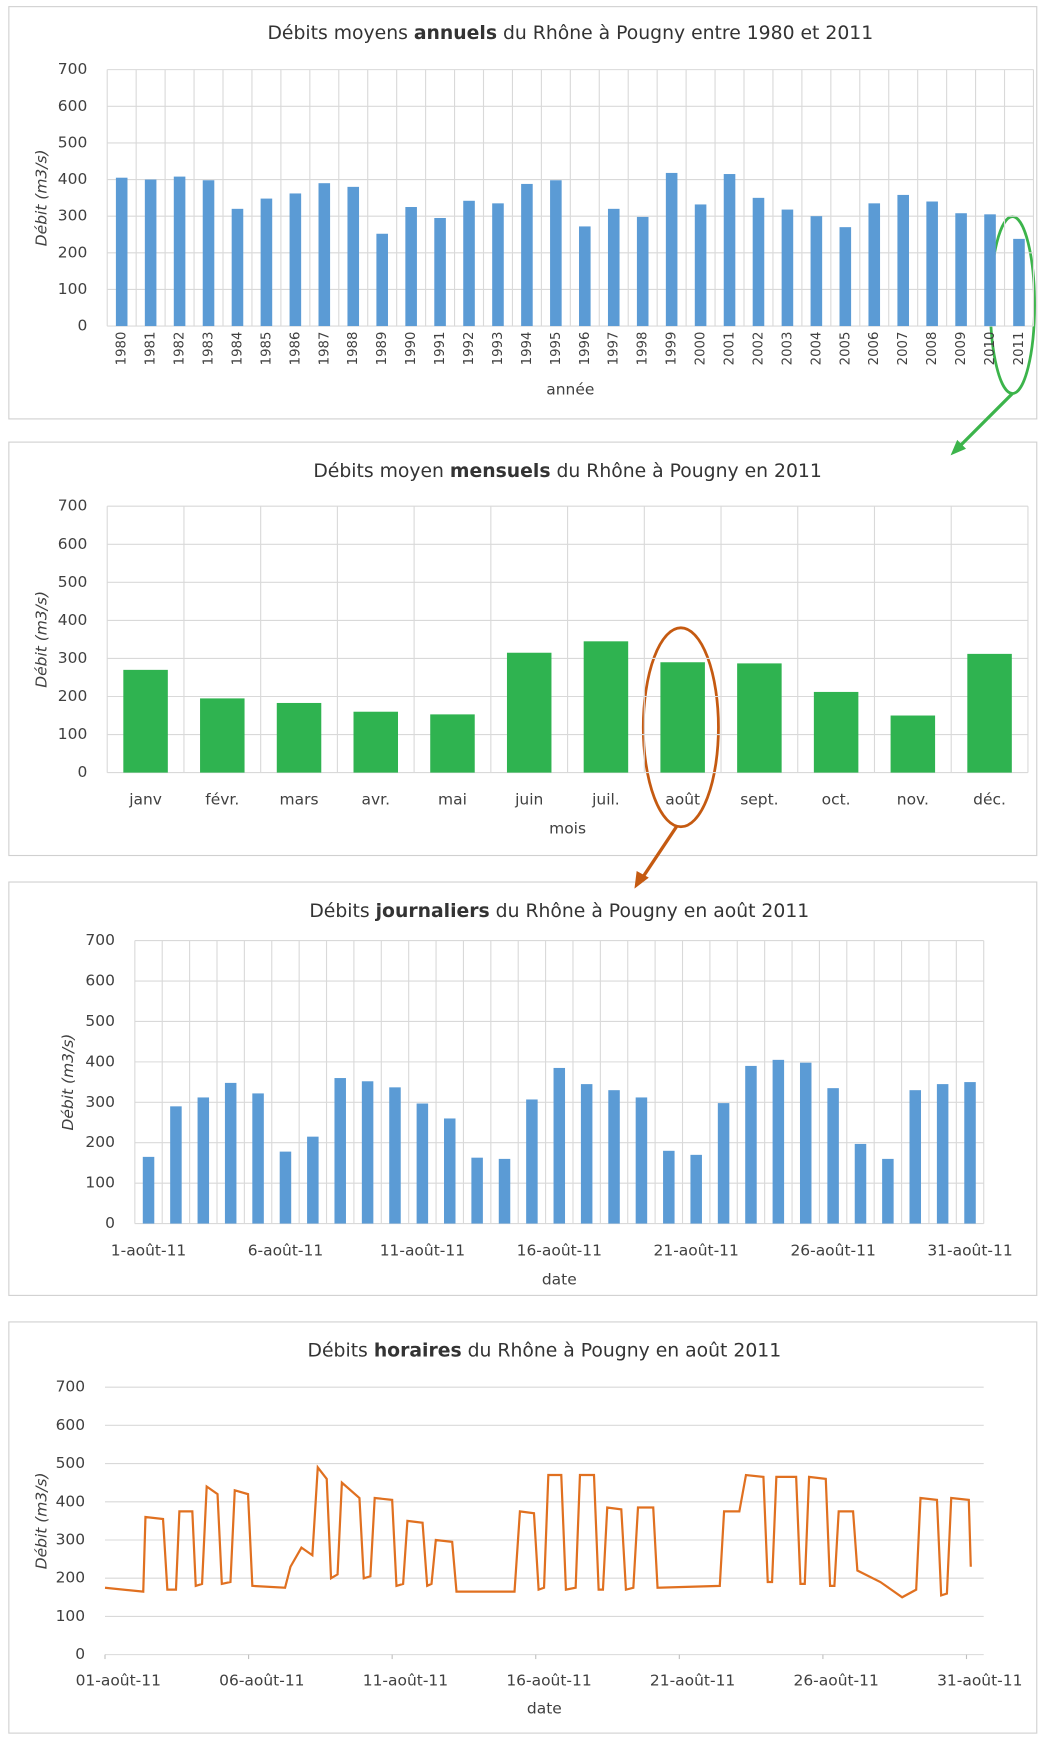  Describe the element at coordinates (685, 33) in the screenshot. I see `title-part: du Rhône à Pougny entre 1980 et 2011` at that location.